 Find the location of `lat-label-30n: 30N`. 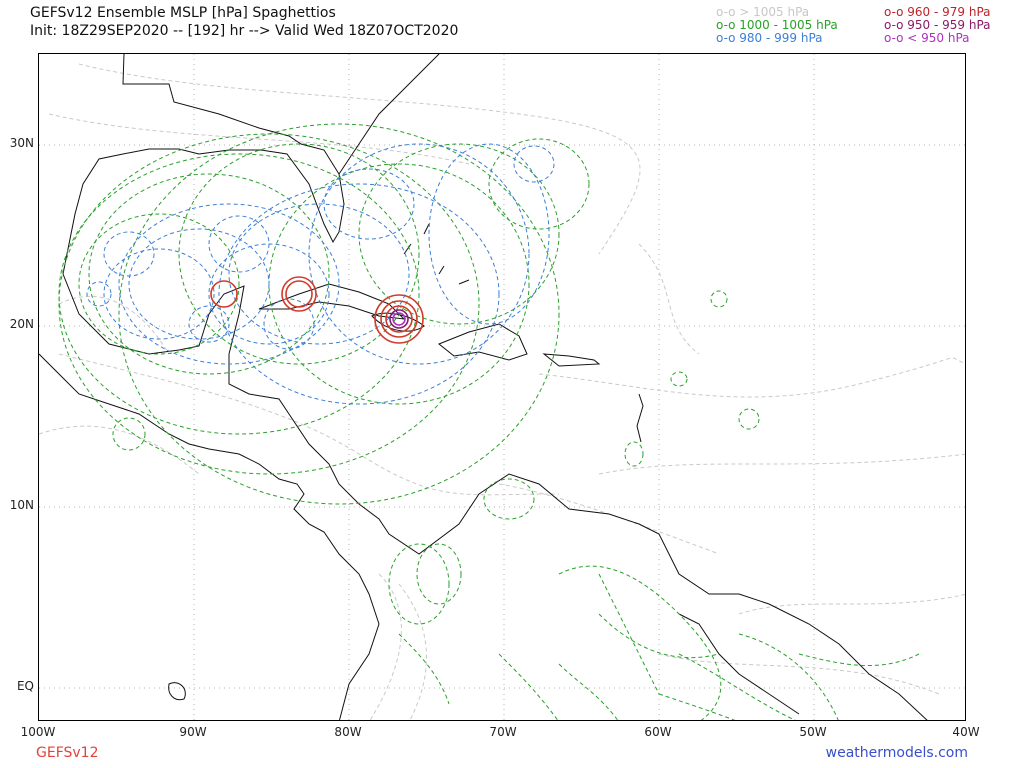

lat-label-30n: 30N is located at coordinates (21, 143).